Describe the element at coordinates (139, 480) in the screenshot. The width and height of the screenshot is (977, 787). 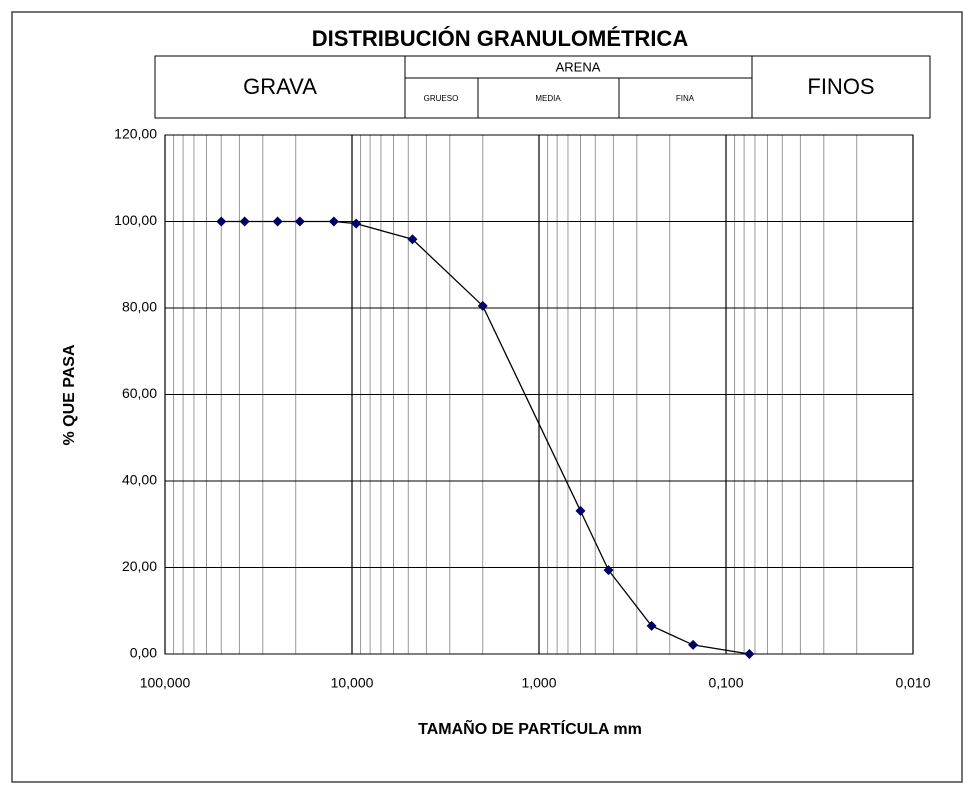
I see `y-tick-label: 40,00` at that location.